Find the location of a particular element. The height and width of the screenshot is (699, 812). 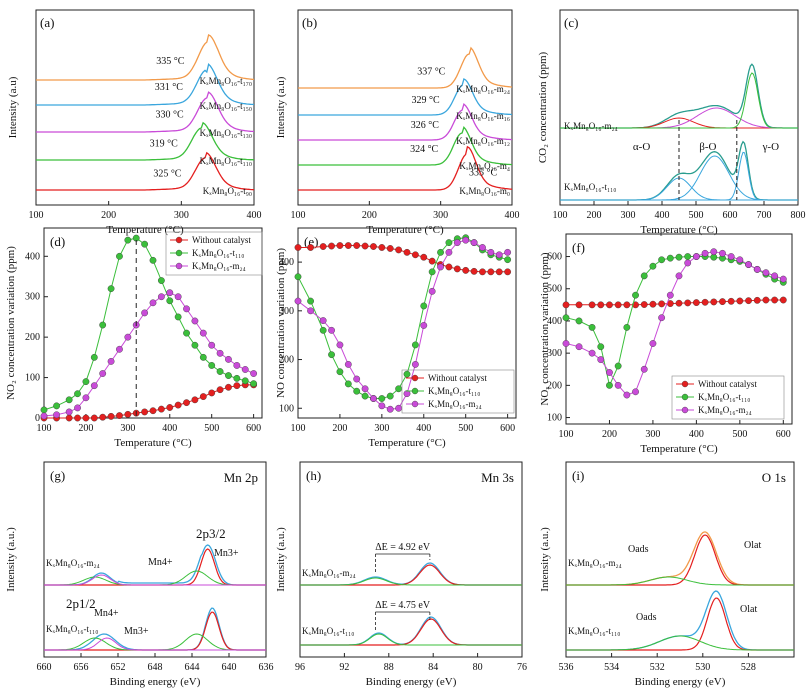

x-tick-label: 300 is located at coordinates (440, 215).